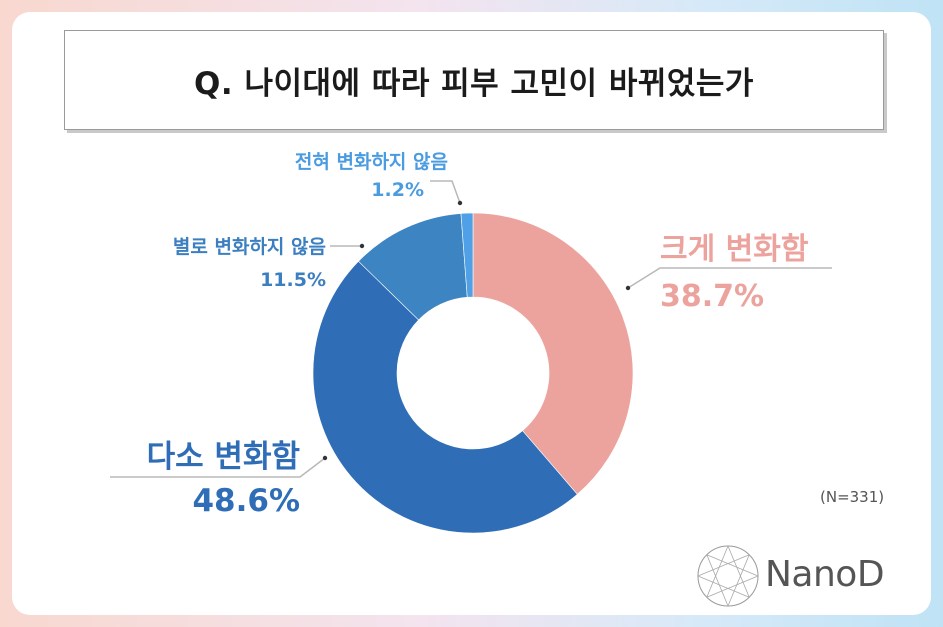 The height and width of the screenshot is (627, 943). Describe the element at coordinates (825, 574) in the screenshot. I see `nanod-logo-text: NanoD` at that location.